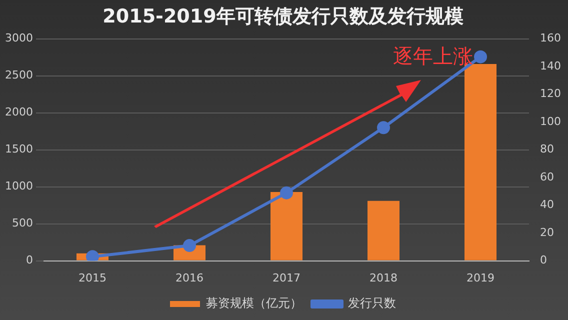 The image size is (568, 320). Describe the element at coordinates (18, 149) in the screenshot. I see `y-tick-label: 1500` at that location.